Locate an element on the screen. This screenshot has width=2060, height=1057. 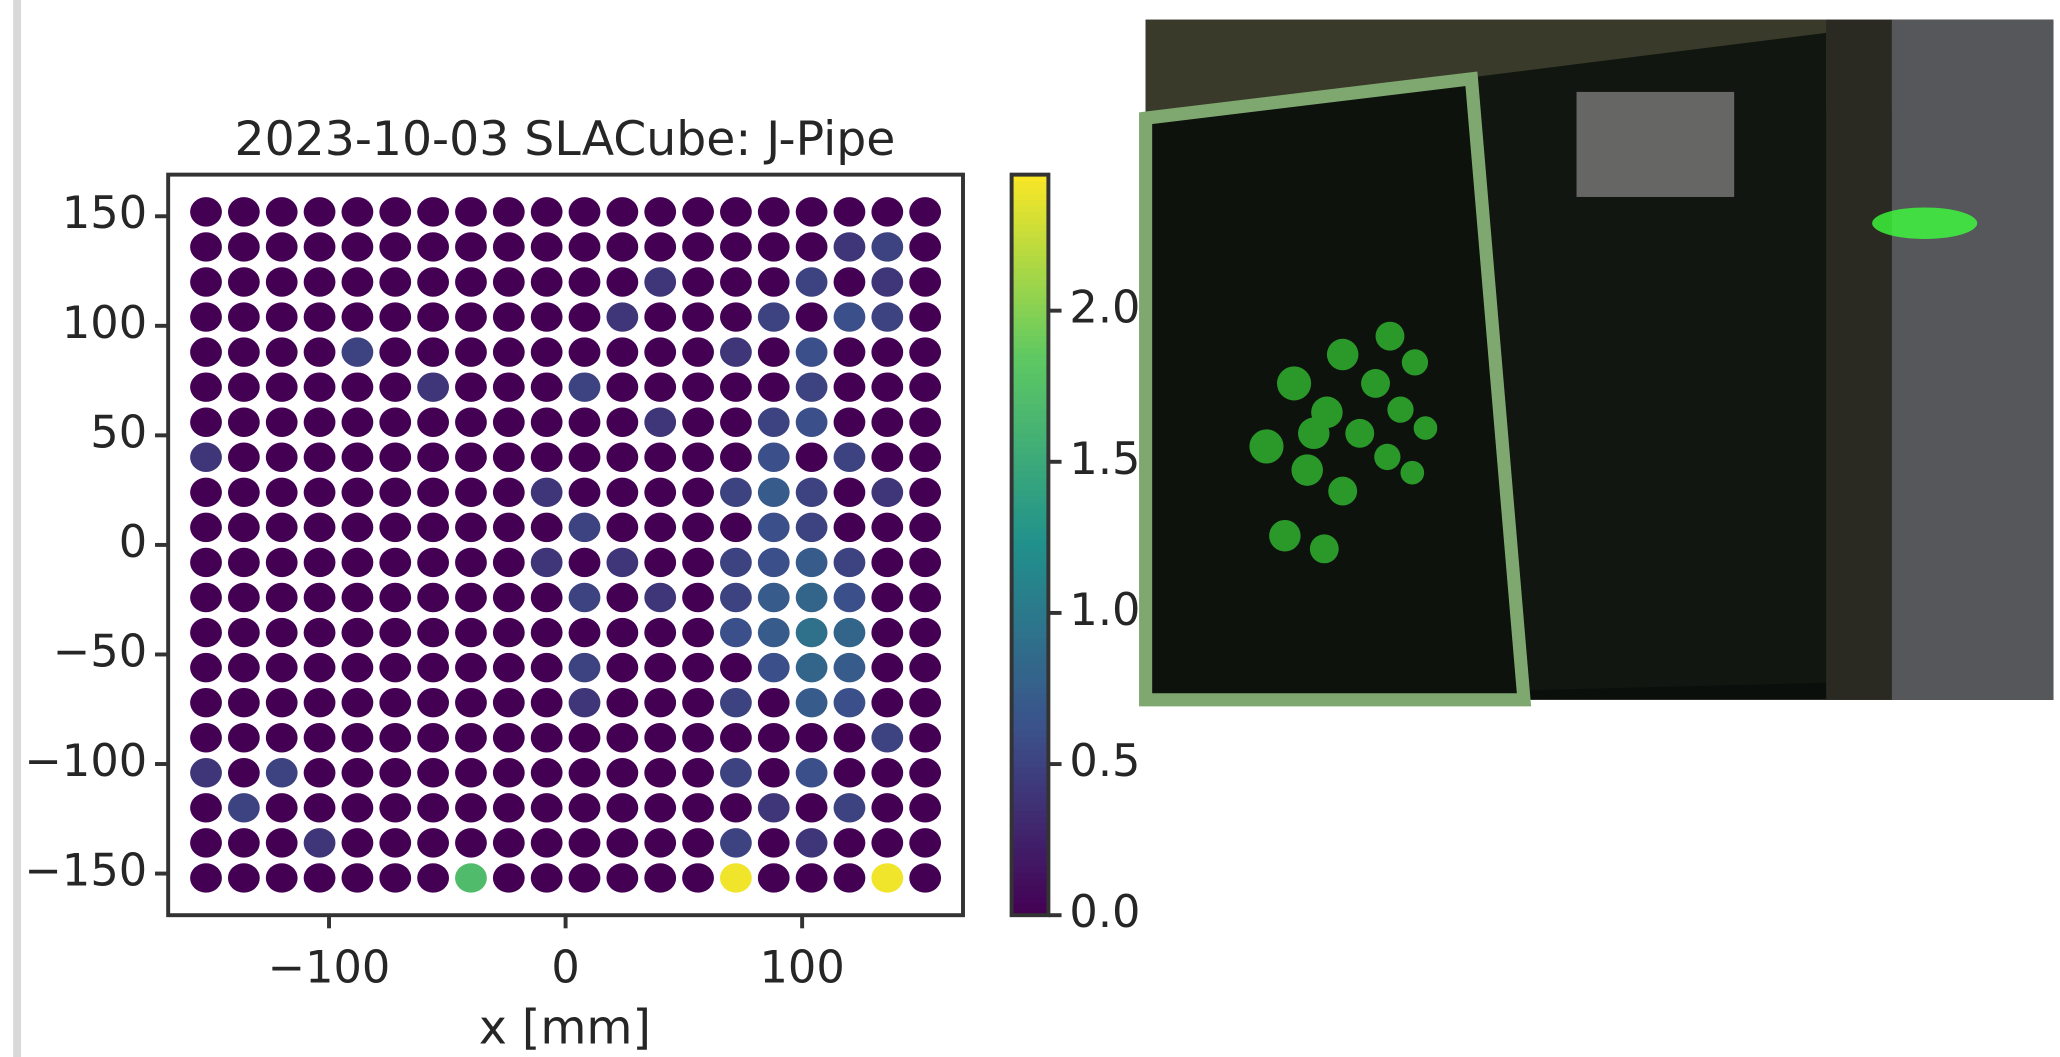
photo-reflection is located at coordinates (1655, 144).